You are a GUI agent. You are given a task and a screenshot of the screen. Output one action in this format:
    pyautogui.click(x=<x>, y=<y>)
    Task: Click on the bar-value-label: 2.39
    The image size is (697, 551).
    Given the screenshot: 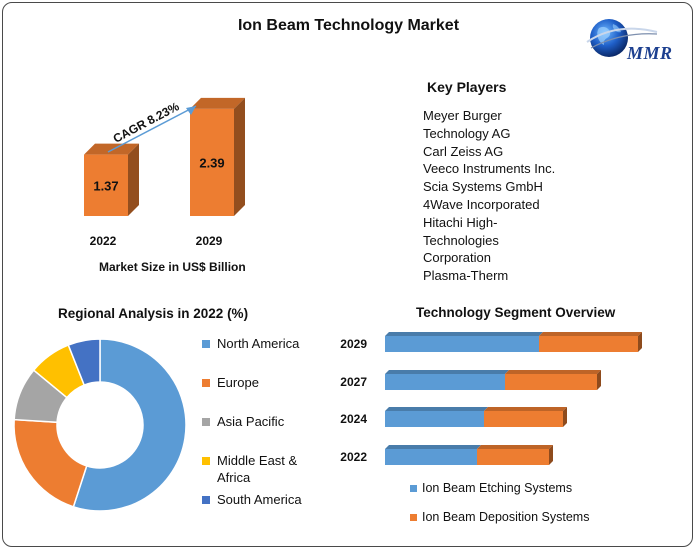 What is the action you would take?
    pyautogui.click(x=211, y=162)
    